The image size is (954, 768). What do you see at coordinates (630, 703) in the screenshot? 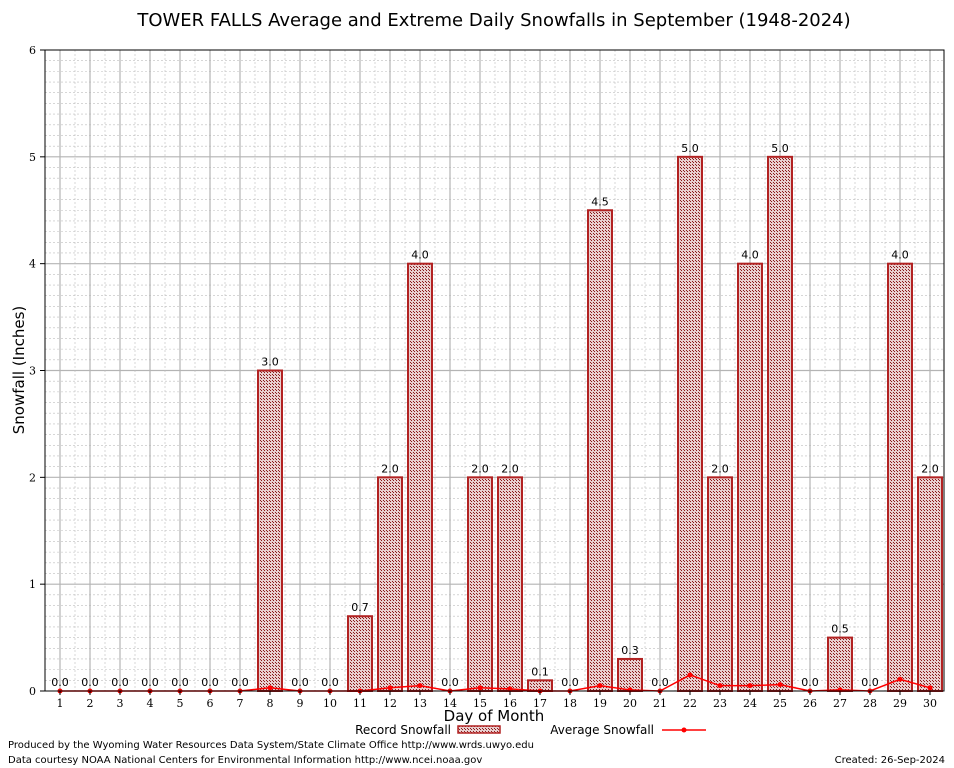
I see `x-tick-label: 20` at bounding box center [630, 703].